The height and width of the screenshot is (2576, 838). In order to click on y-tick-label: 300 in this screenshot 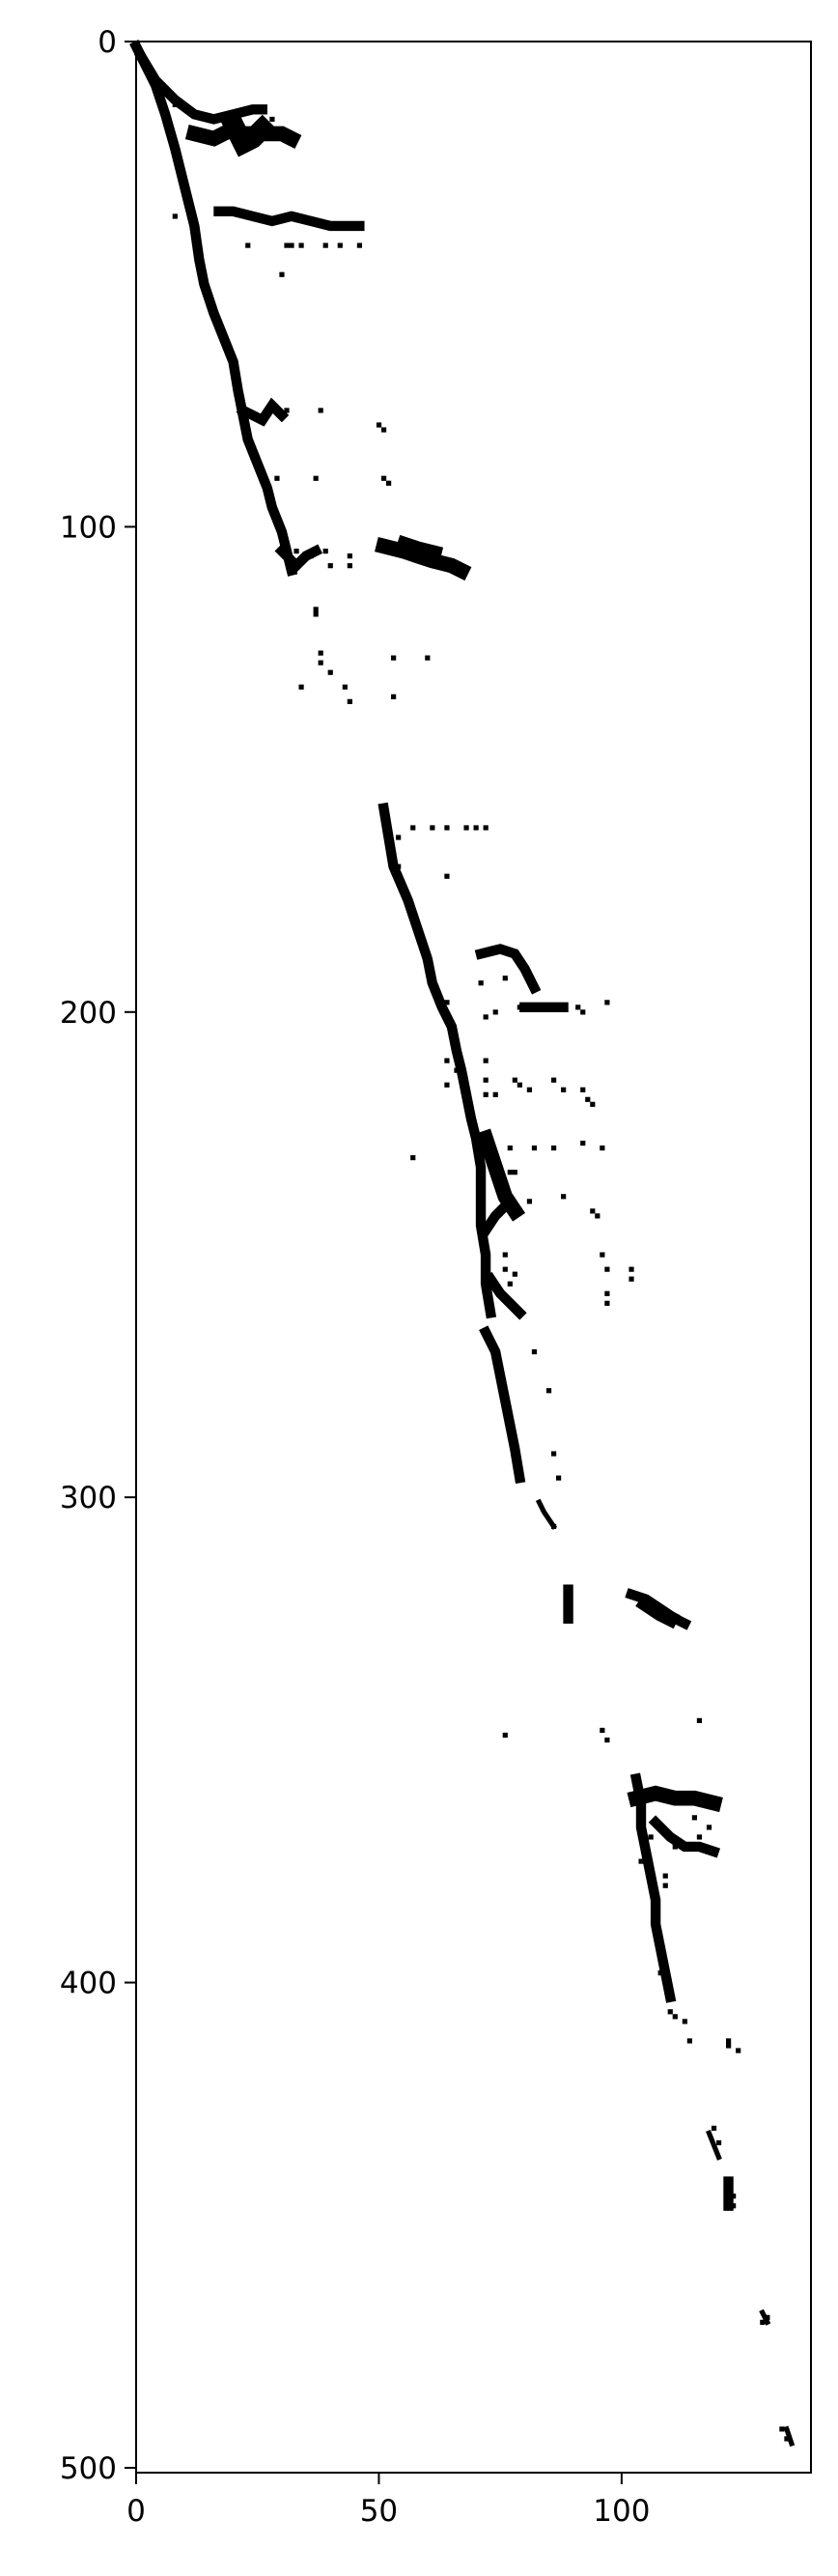, I will do `click(88, 1498)`.